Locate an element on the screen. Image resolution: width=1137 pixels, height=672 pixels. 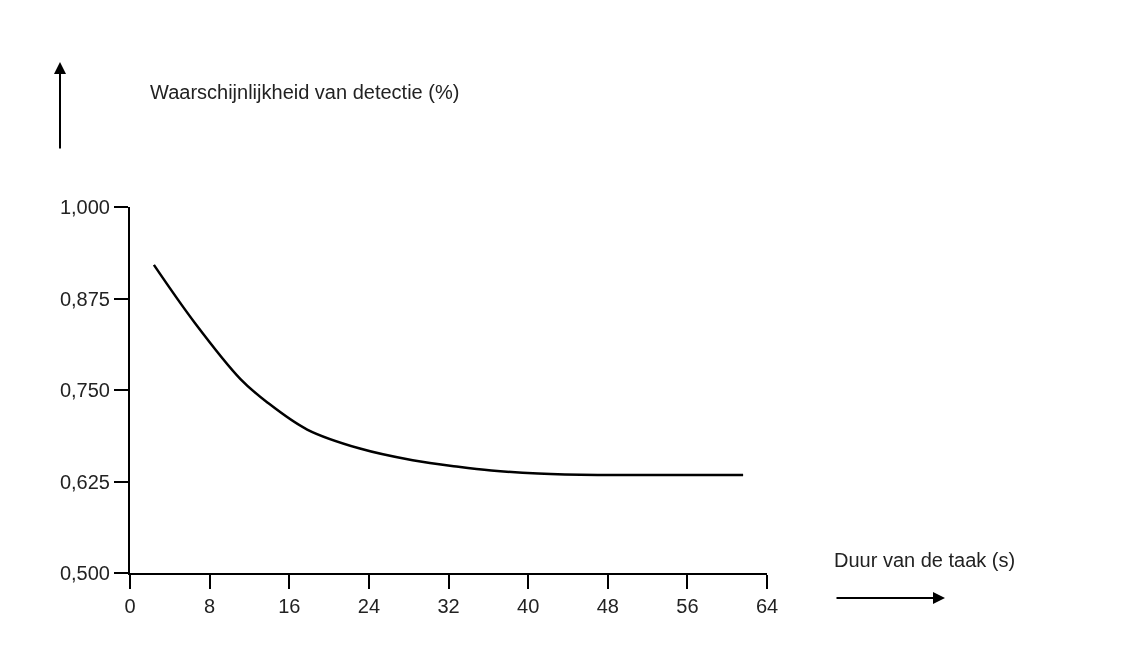
y-tick-label: 0,750 is located at coordinates (84, 390).